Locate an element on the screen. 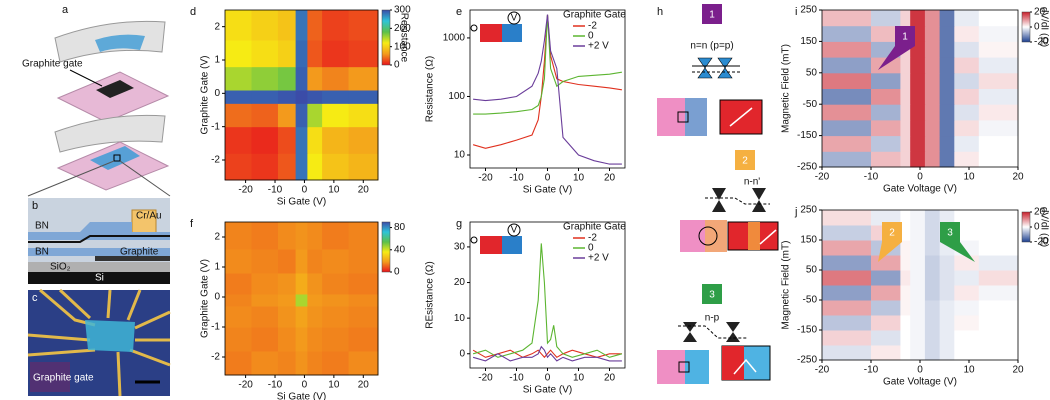  x-tick-label: 0 is located at coordinates (548, 378).